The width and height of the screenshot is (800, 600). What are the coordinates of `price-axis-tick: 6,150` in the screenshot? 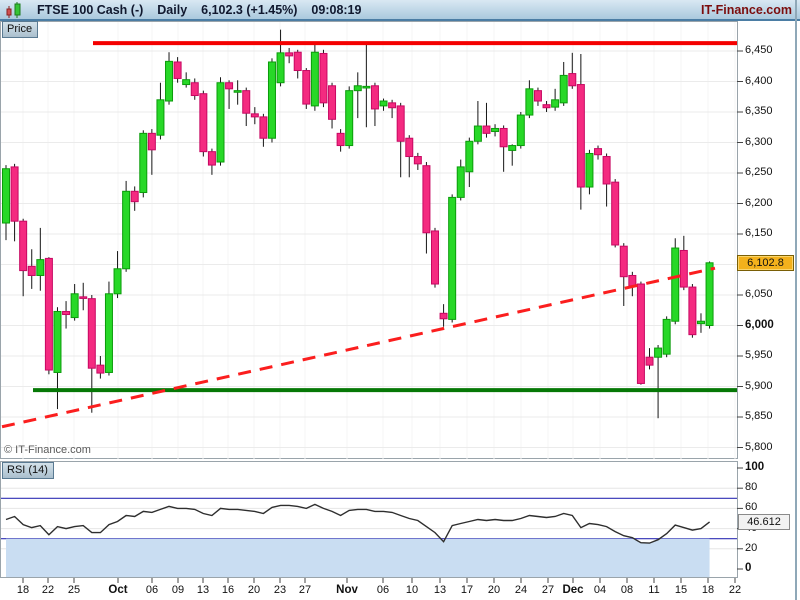 It's located at (759, 233).